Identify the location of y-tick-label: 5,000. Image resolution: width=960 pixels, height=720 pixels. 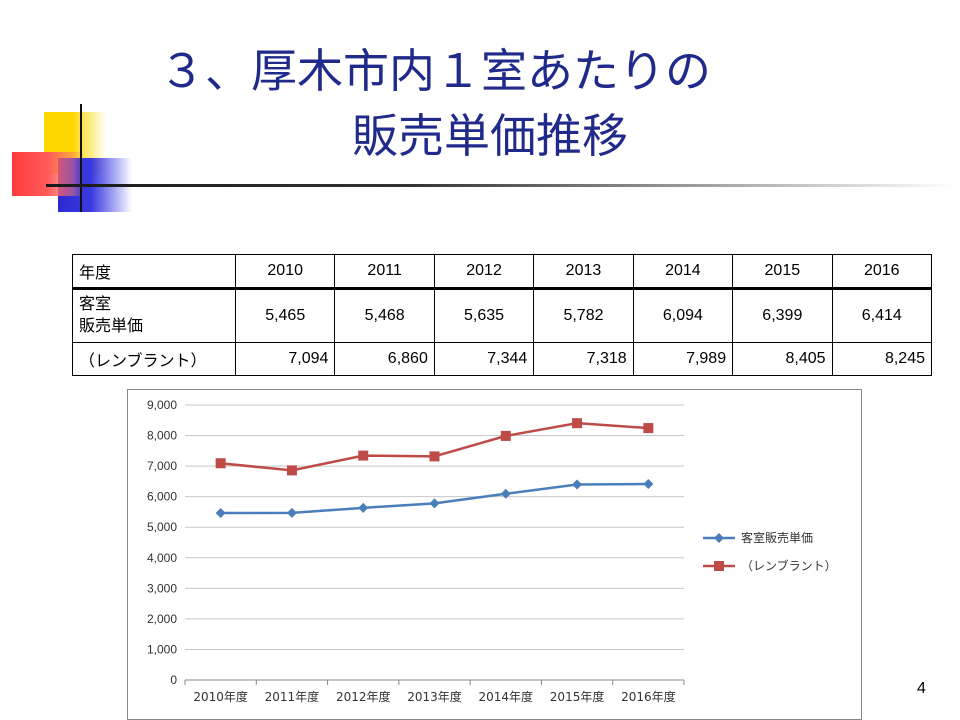
(162, 527).